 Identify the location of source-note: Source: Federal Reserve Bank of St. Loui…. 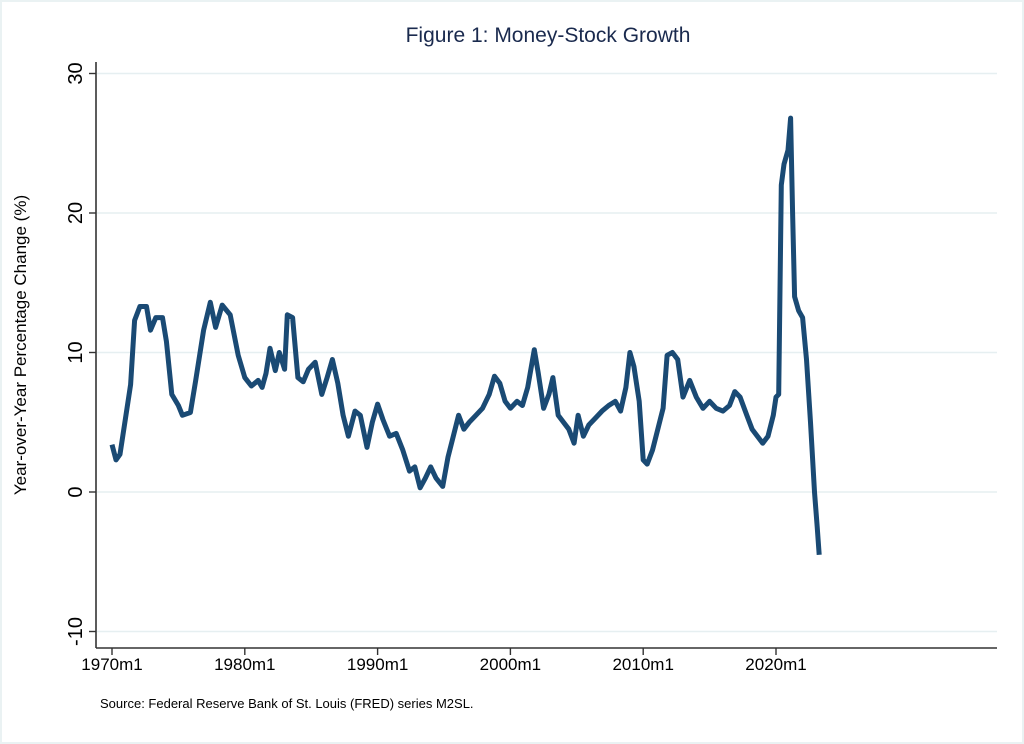
(287, 703).